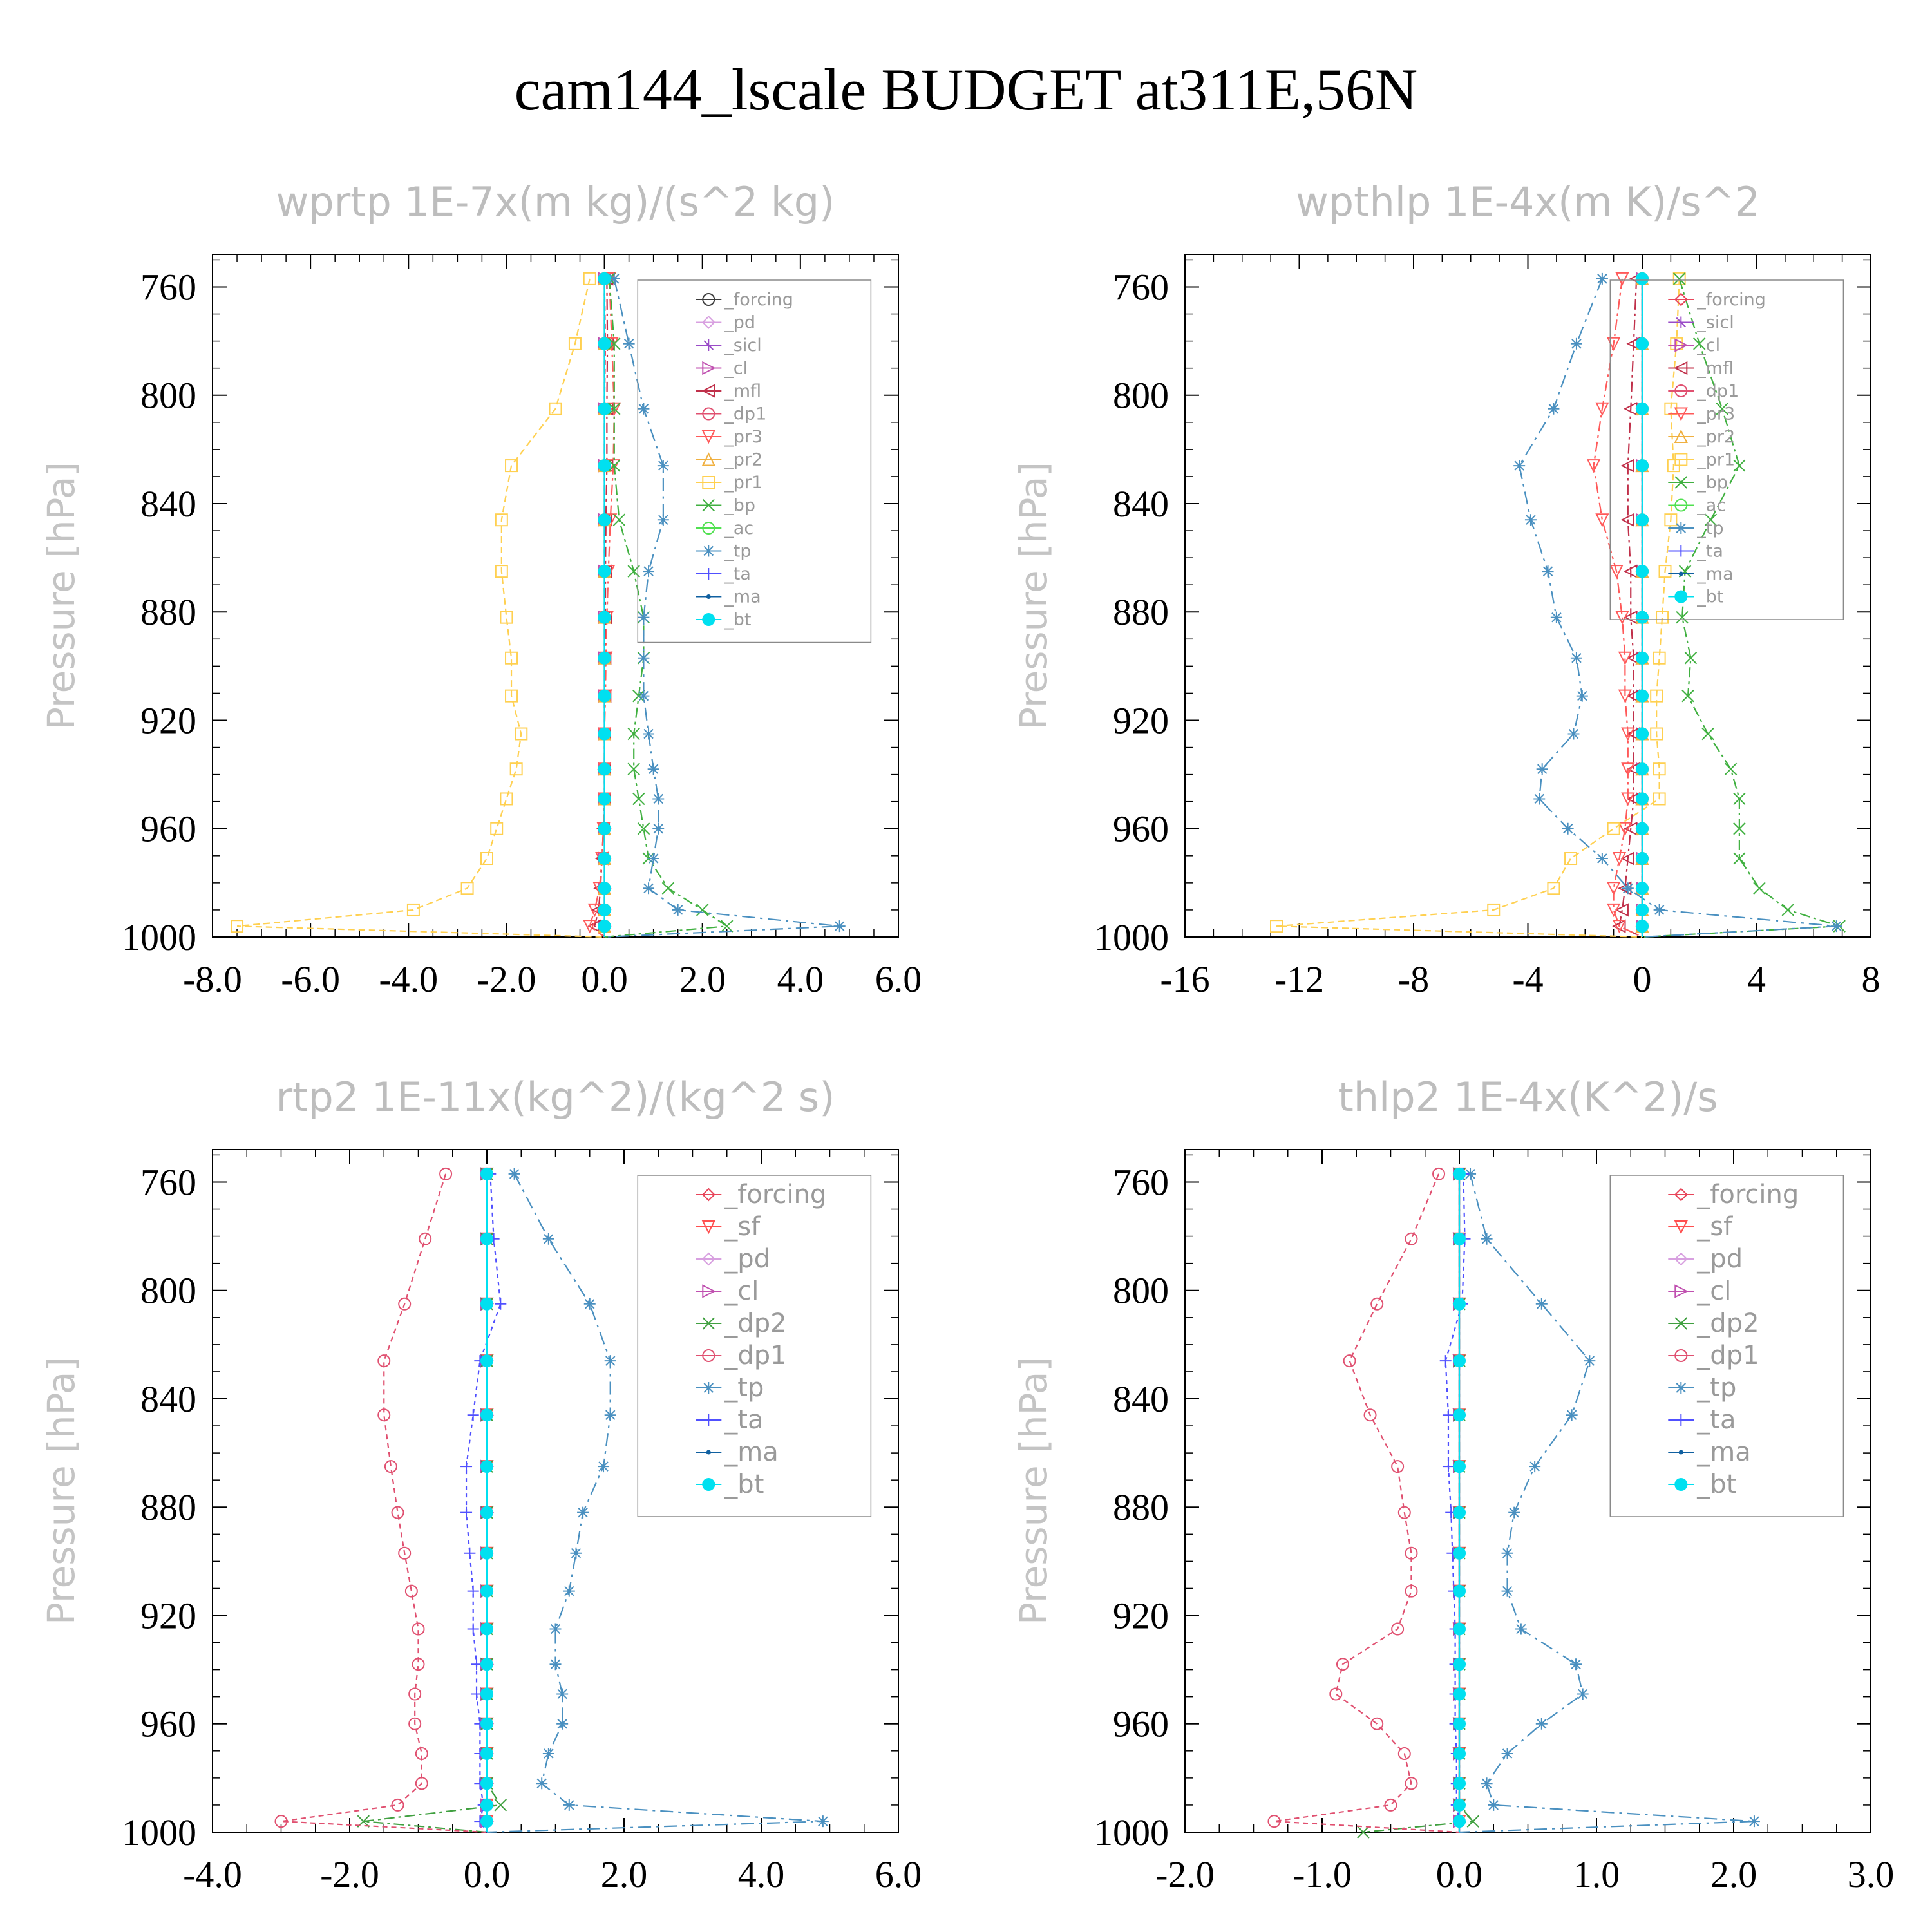 This screenshot has height=1932, width=1932. What do you see at coordinates (1715, 1227) in the screenshot?
I see `legend-label: _sf` at bounding box center [1715, 1227].